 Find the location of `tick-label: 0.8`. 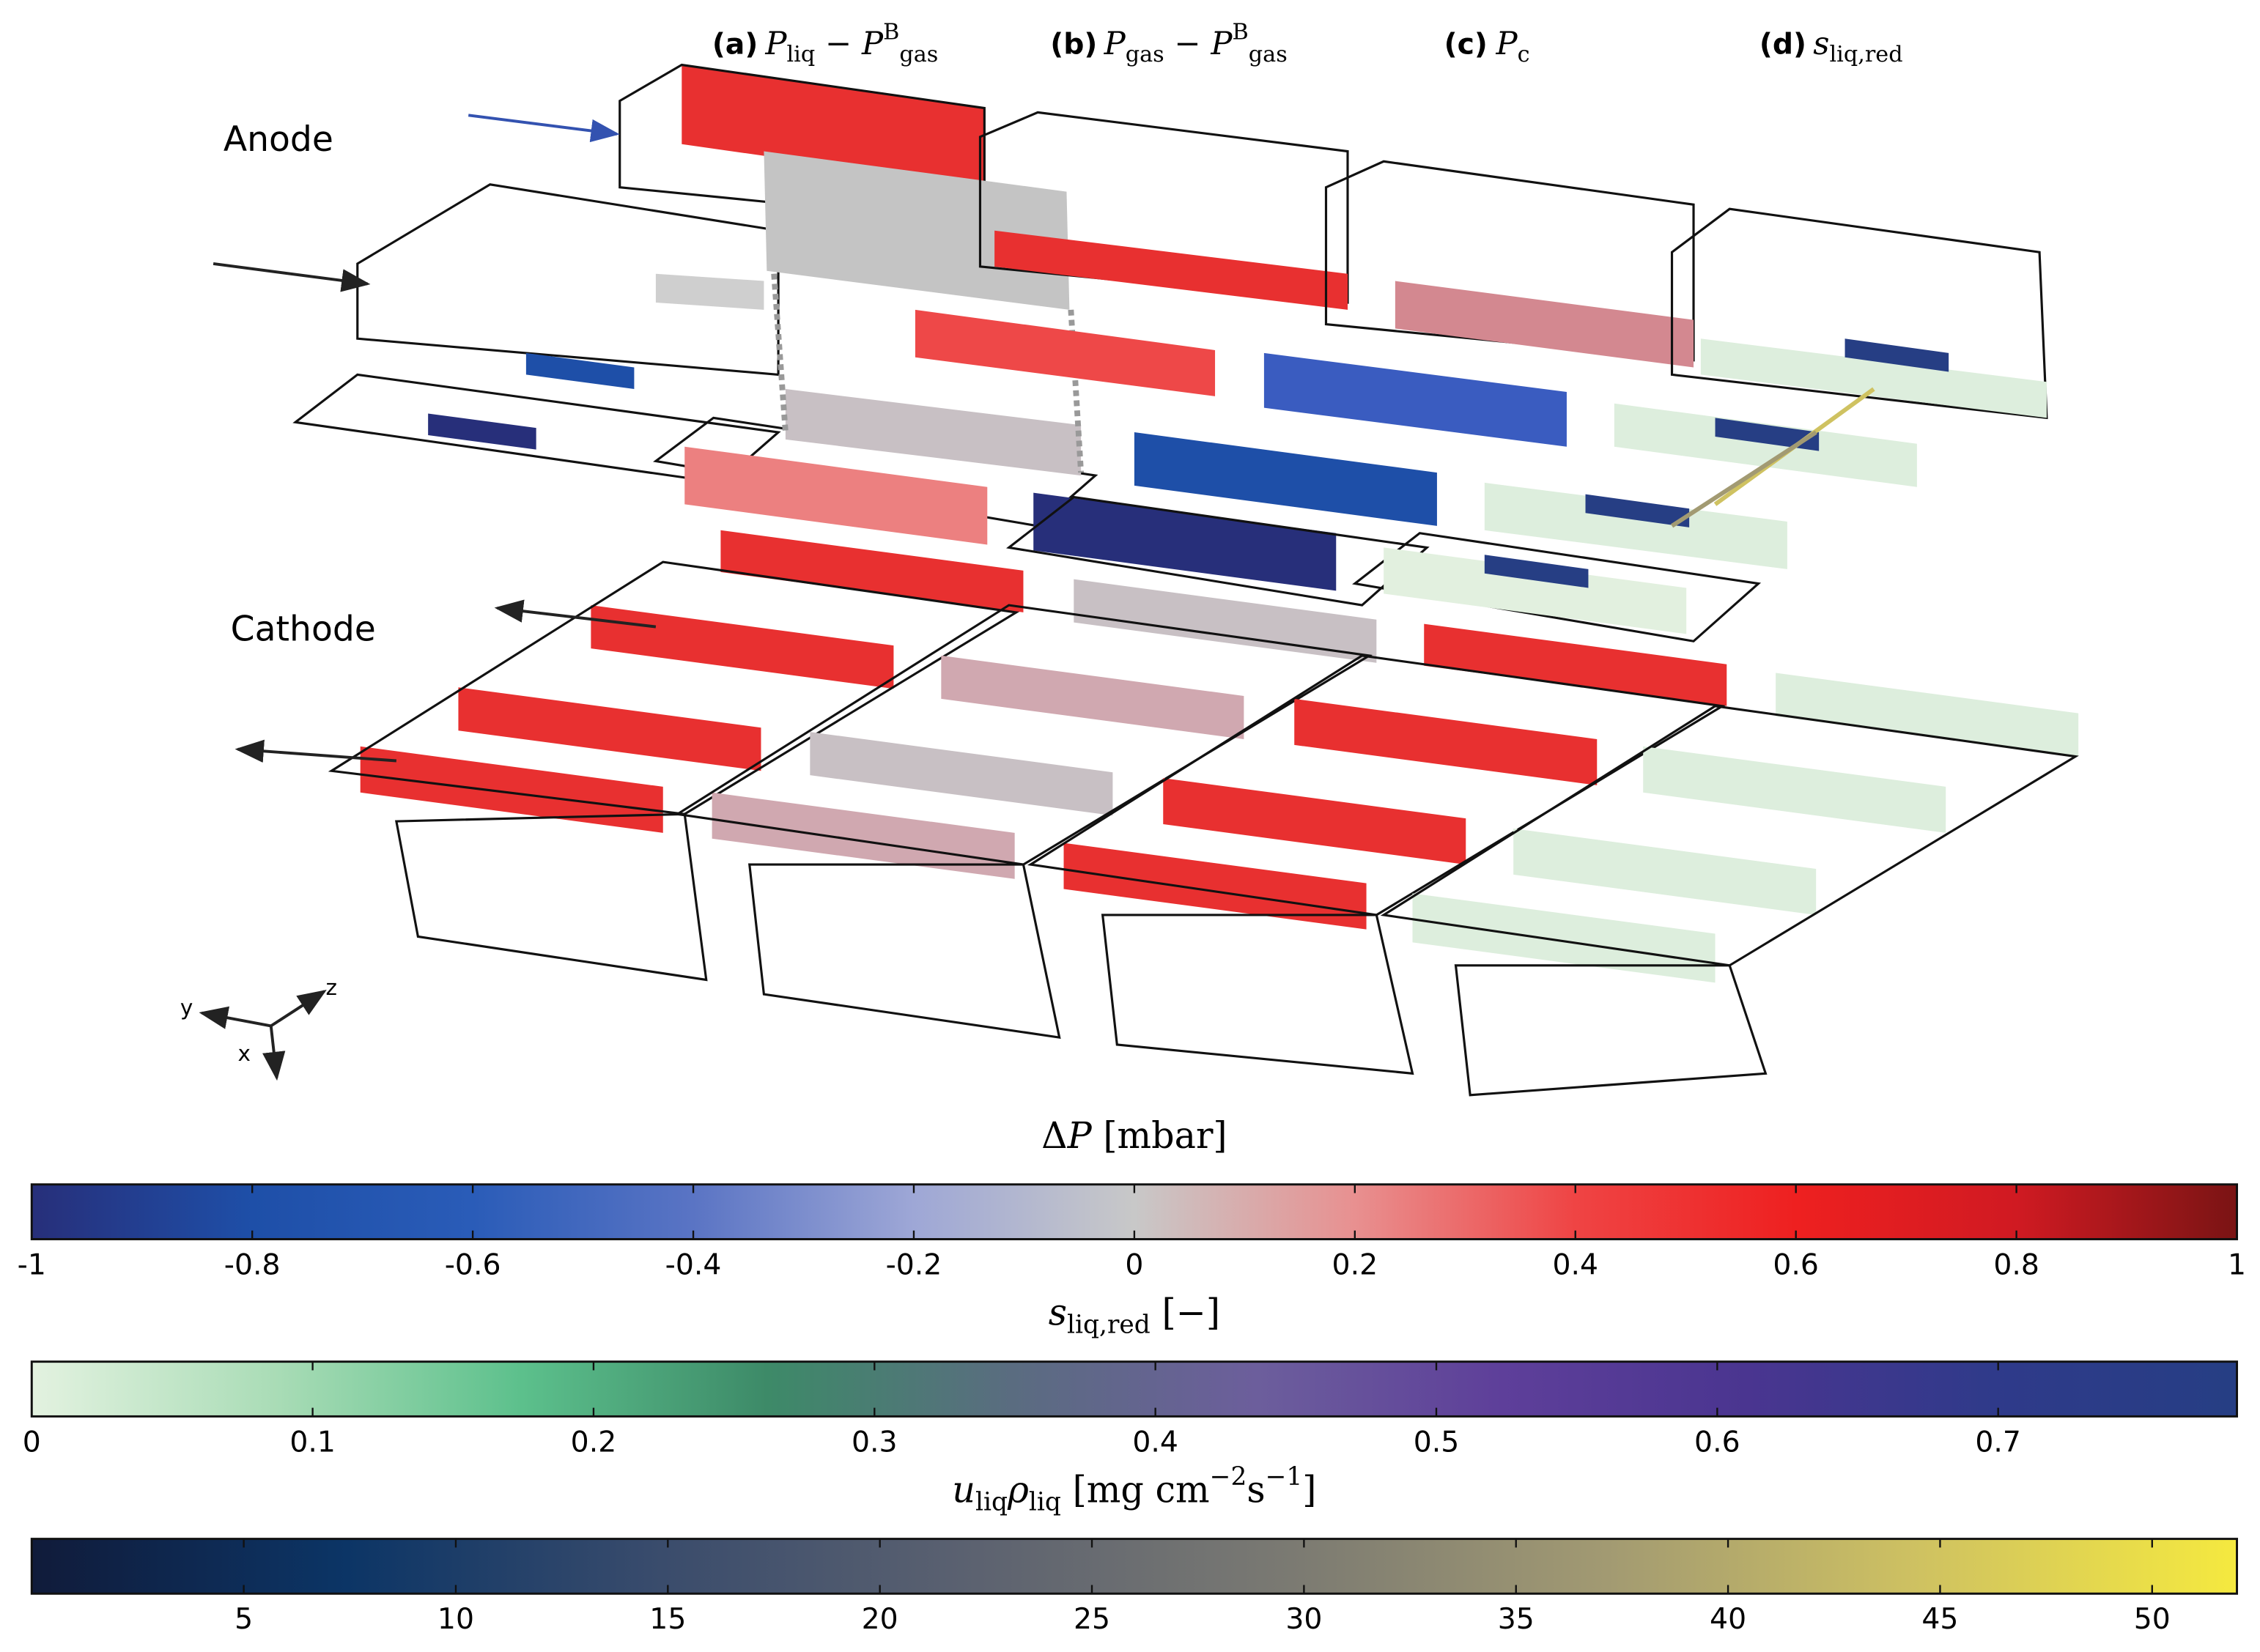

tick-label: 0.8 is located at coordinates (2016, 1264).